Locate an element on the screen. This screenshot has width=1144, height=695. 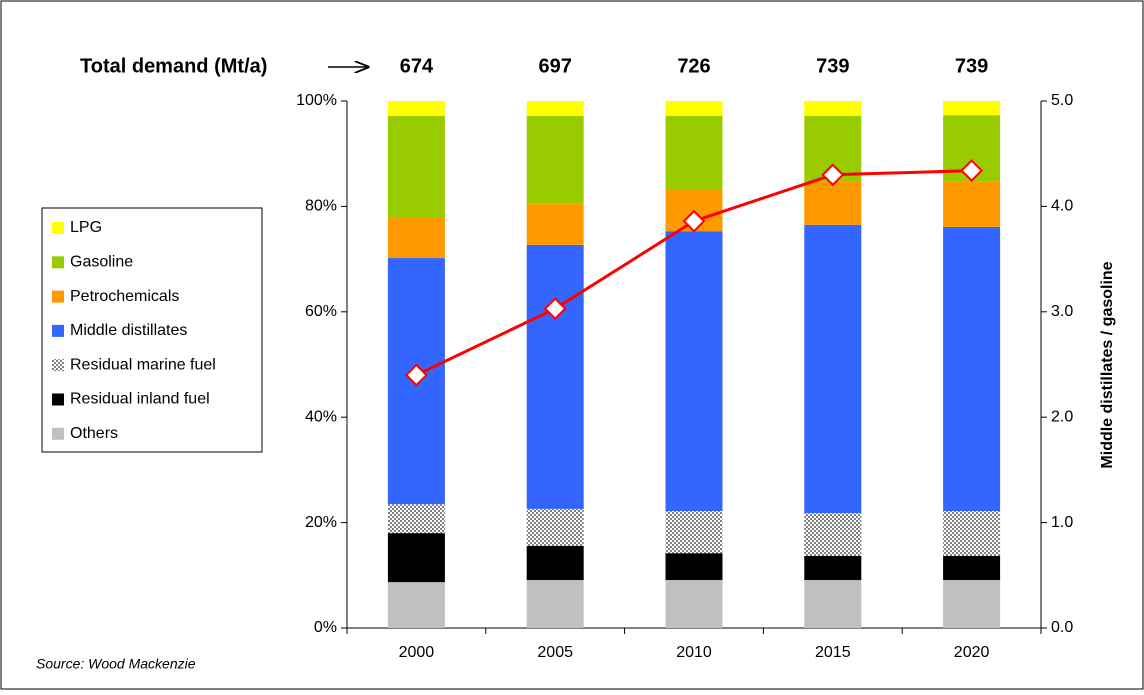
y2-tick-label: 1.0 is located at coordinates (1062, 522).